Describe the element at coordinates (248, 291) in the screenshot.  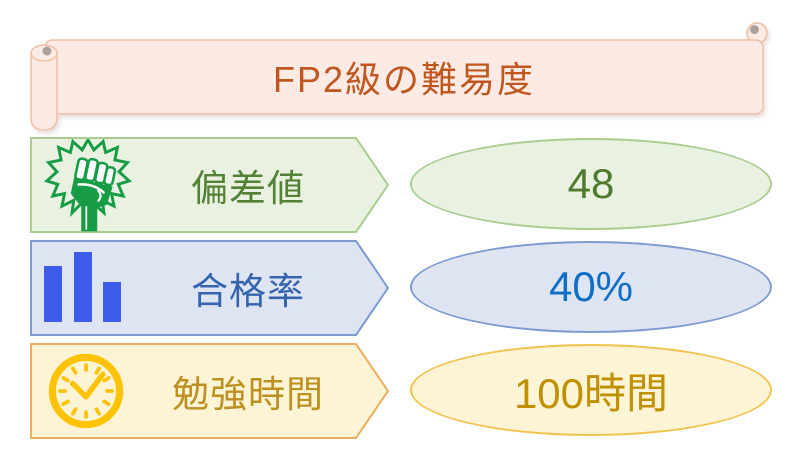
I see `row-label: 合格率` at that location.